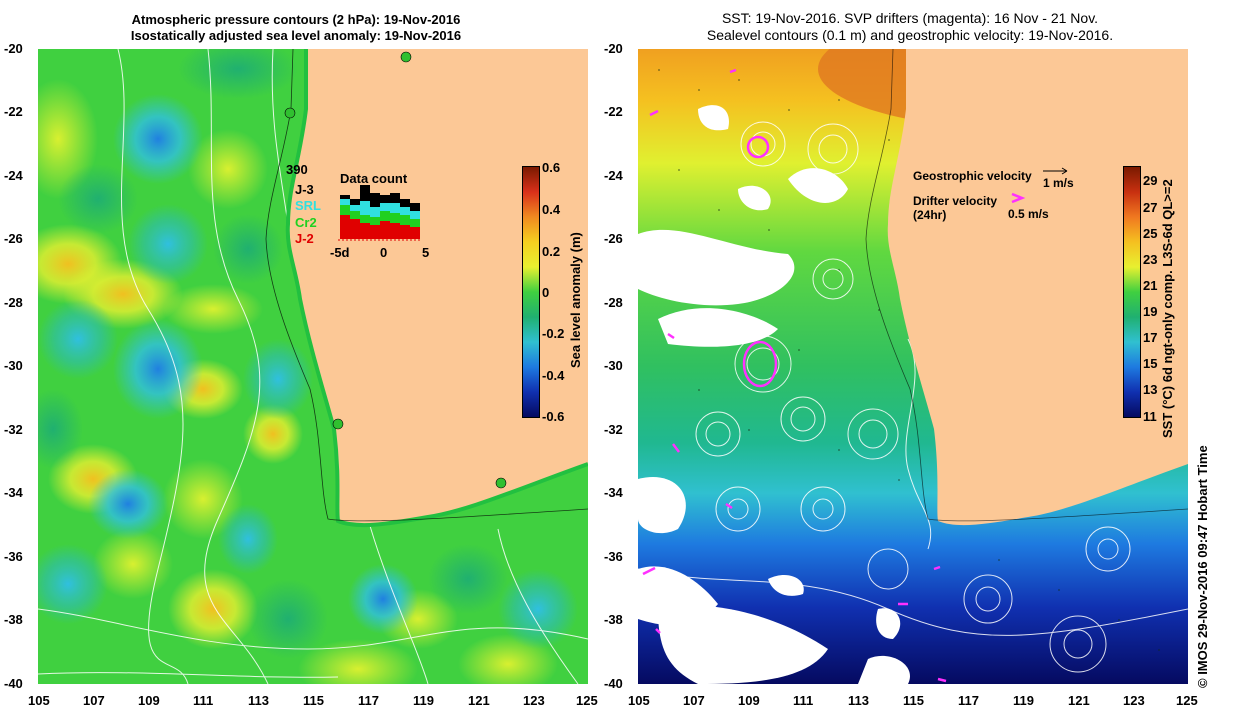 This screenshot has width=1250, height=720. Describe the element at coordinates (1132, 292) in the screenshot. I see `sst-colorbar` at that location.